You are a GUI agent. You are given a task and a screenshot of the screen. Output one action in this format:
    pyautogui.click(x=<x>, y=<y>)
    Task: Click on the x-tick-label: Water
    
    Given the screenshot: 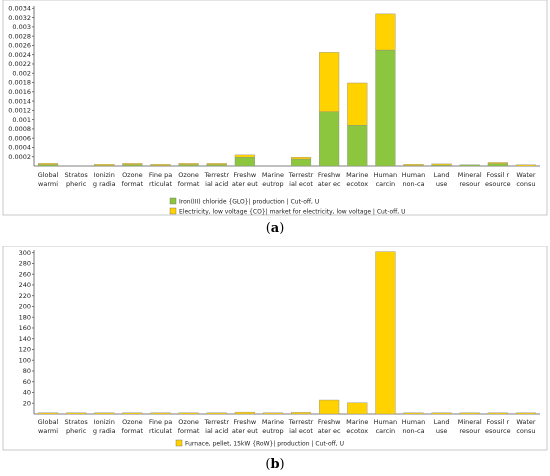 What is the action you would take?
    pyautogui.click(x=526, y=175)
    